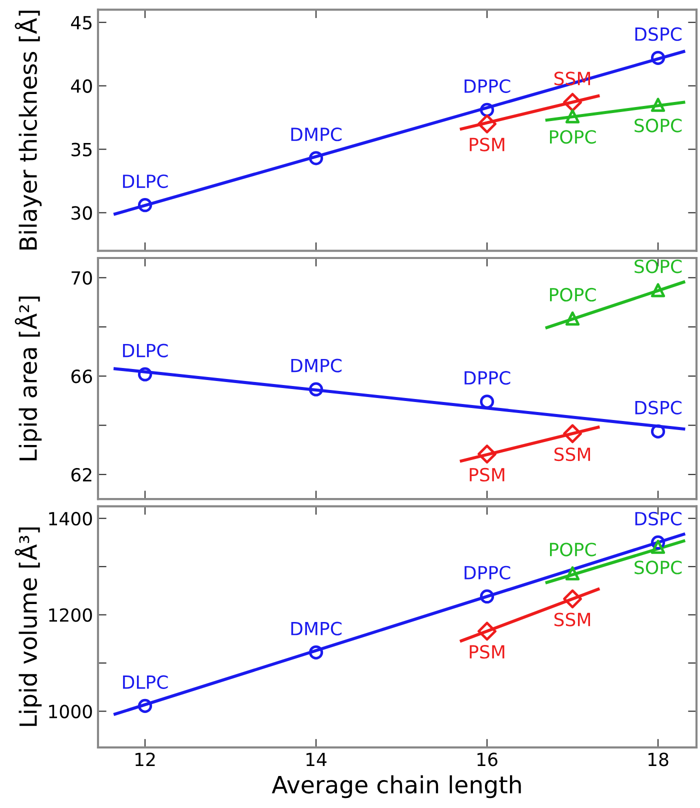 The width and height of the screenshot is (700, 808). Describe the element at coordinates (145, 759) in the screenshot. I see `x-tick-label: 12` at that location.